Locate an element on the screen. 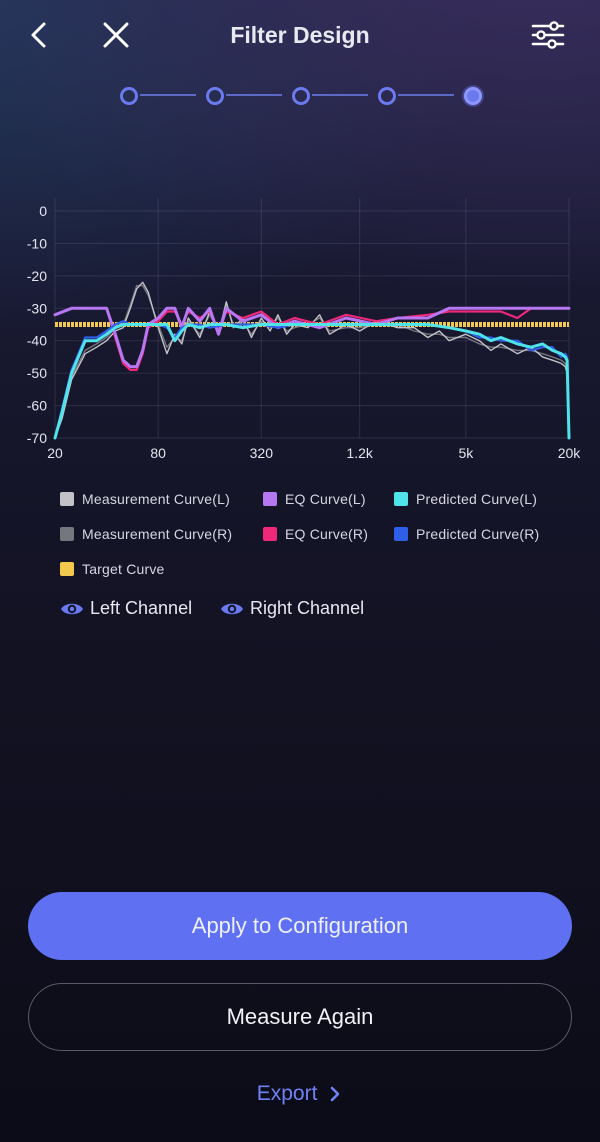  series-predicted-curve-l is located at coordinates (312, 381).